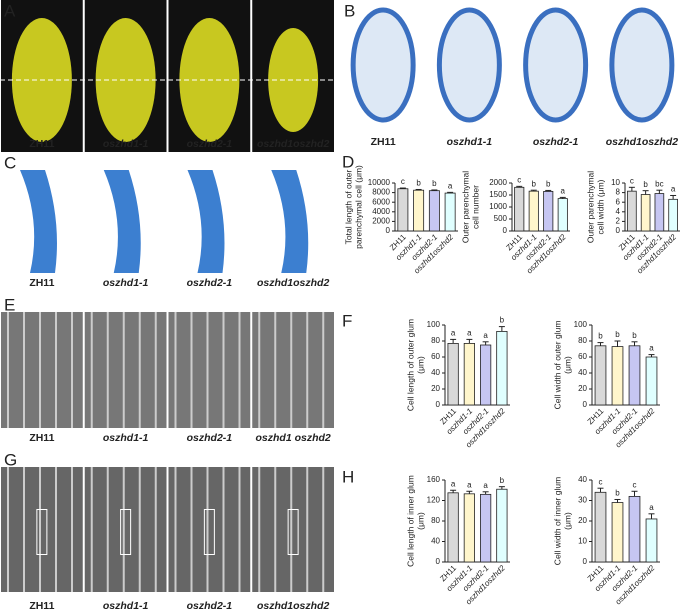 The height and width of the screenshot is (613, 685). Describe the element at coordinates (618, 201) in the screenshot. I see `y-tick-label: 6` at that location.